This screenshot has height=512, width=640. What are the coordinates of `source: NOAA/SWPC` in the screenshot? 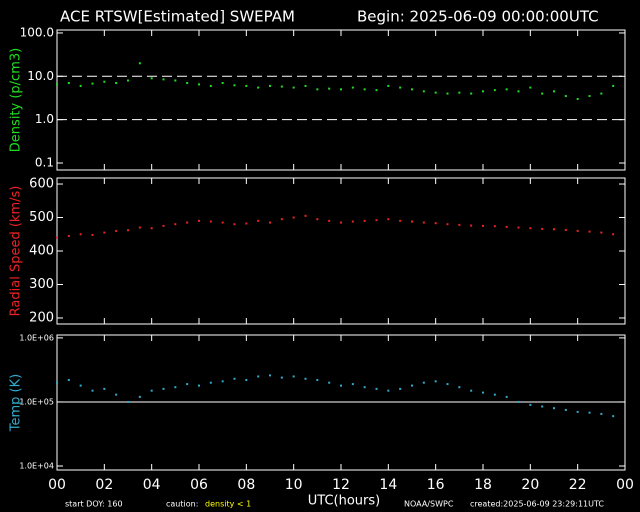 It's located at (429, 504).